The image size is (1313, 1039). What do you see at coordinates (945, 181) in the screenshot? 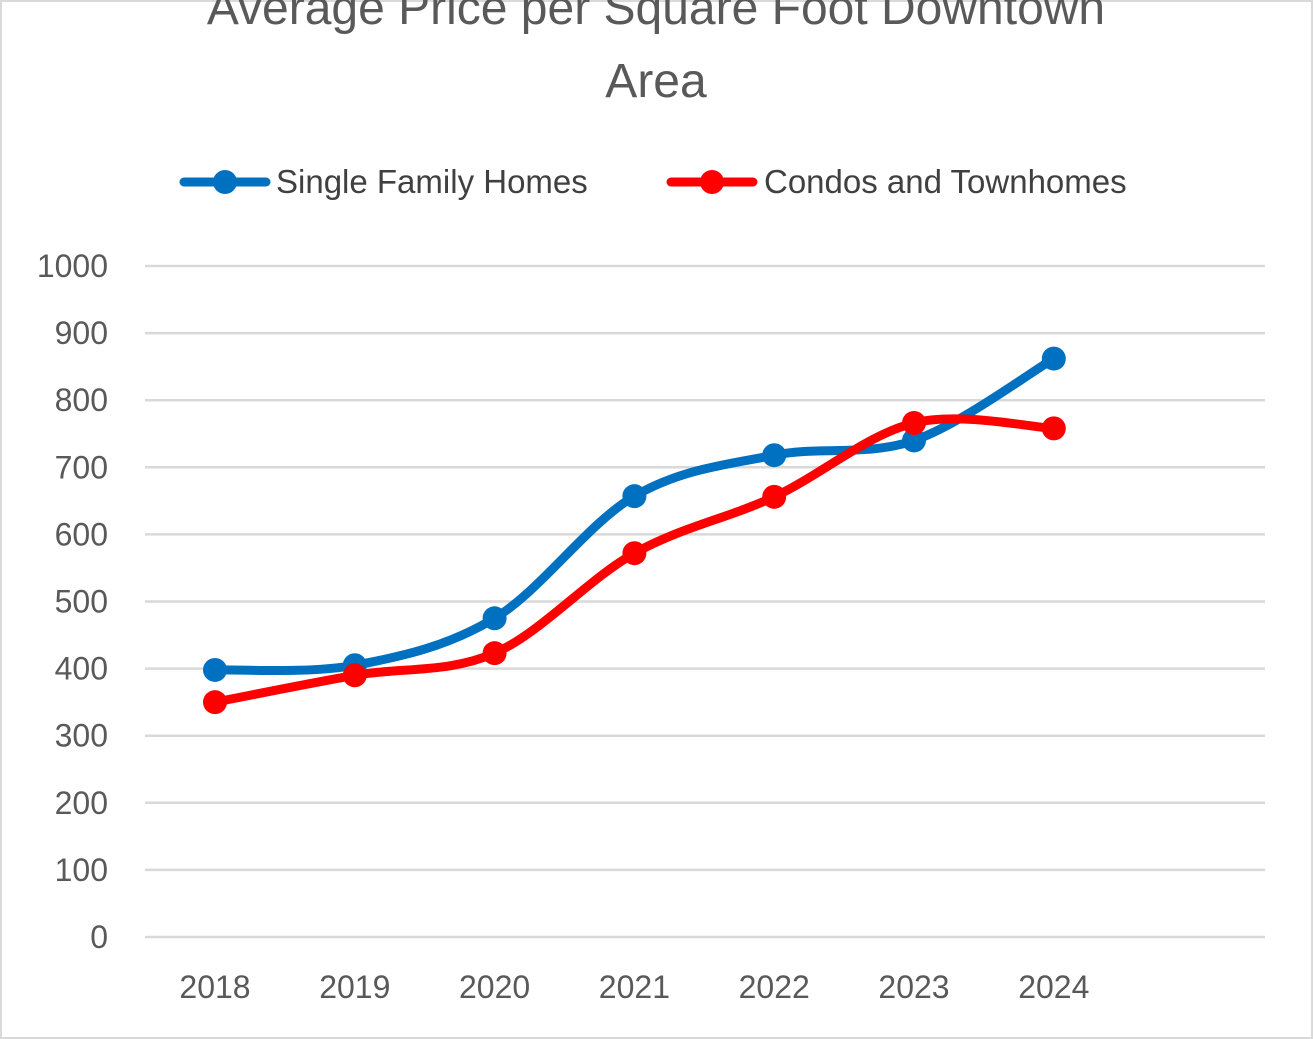
I see `legend-label-condos: Condos and Townhomes` at bounding box center [945, 181].